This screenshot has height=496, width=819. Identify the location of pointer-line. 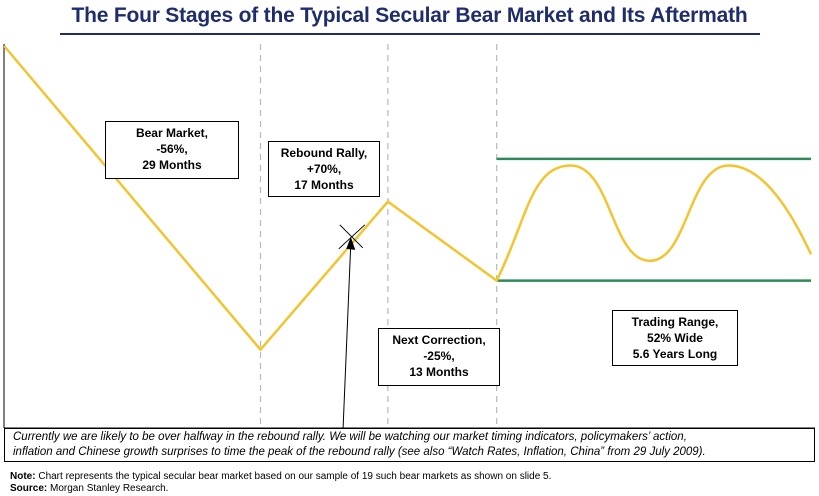
(347, 337).